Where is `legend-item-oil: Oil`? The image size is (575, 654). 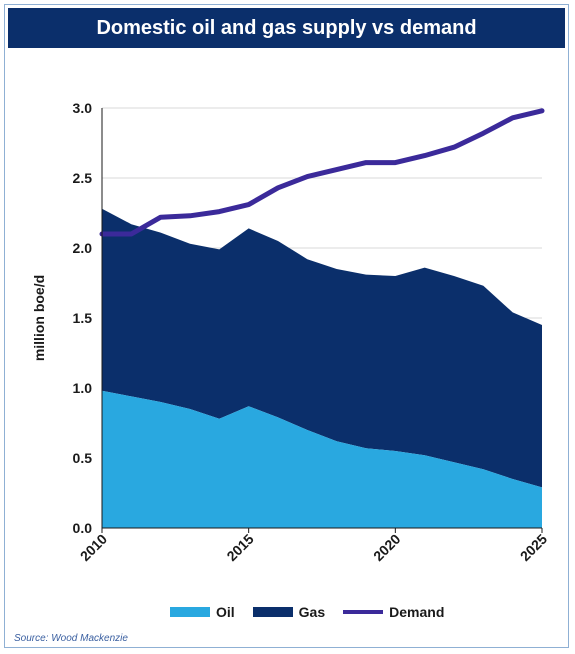
legend-item-oil: Oil is located at coordinates (202, 612).